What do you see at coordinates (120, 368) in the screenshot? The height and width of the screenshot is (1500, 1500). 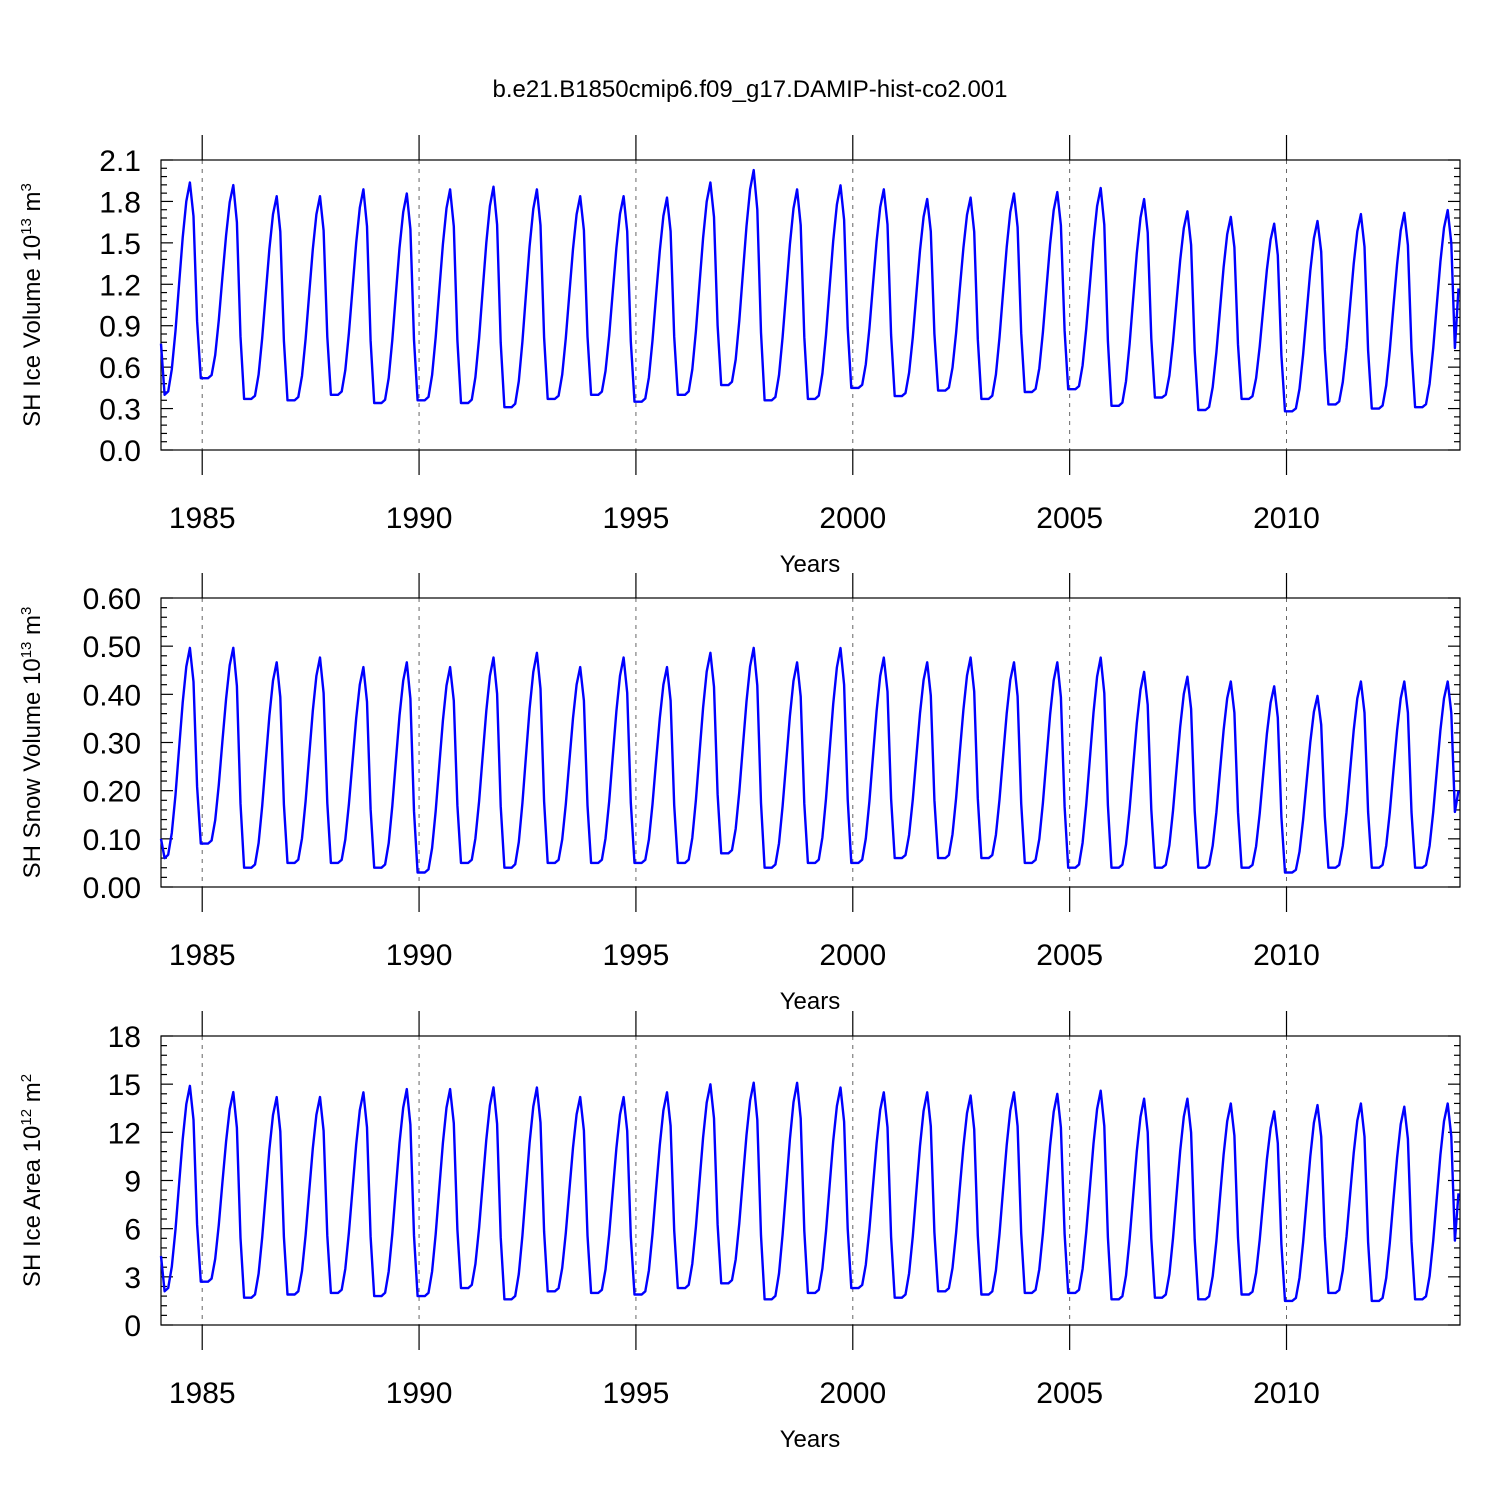 I see `y-tick-label: 0.6` at bounding box center [120, 368].